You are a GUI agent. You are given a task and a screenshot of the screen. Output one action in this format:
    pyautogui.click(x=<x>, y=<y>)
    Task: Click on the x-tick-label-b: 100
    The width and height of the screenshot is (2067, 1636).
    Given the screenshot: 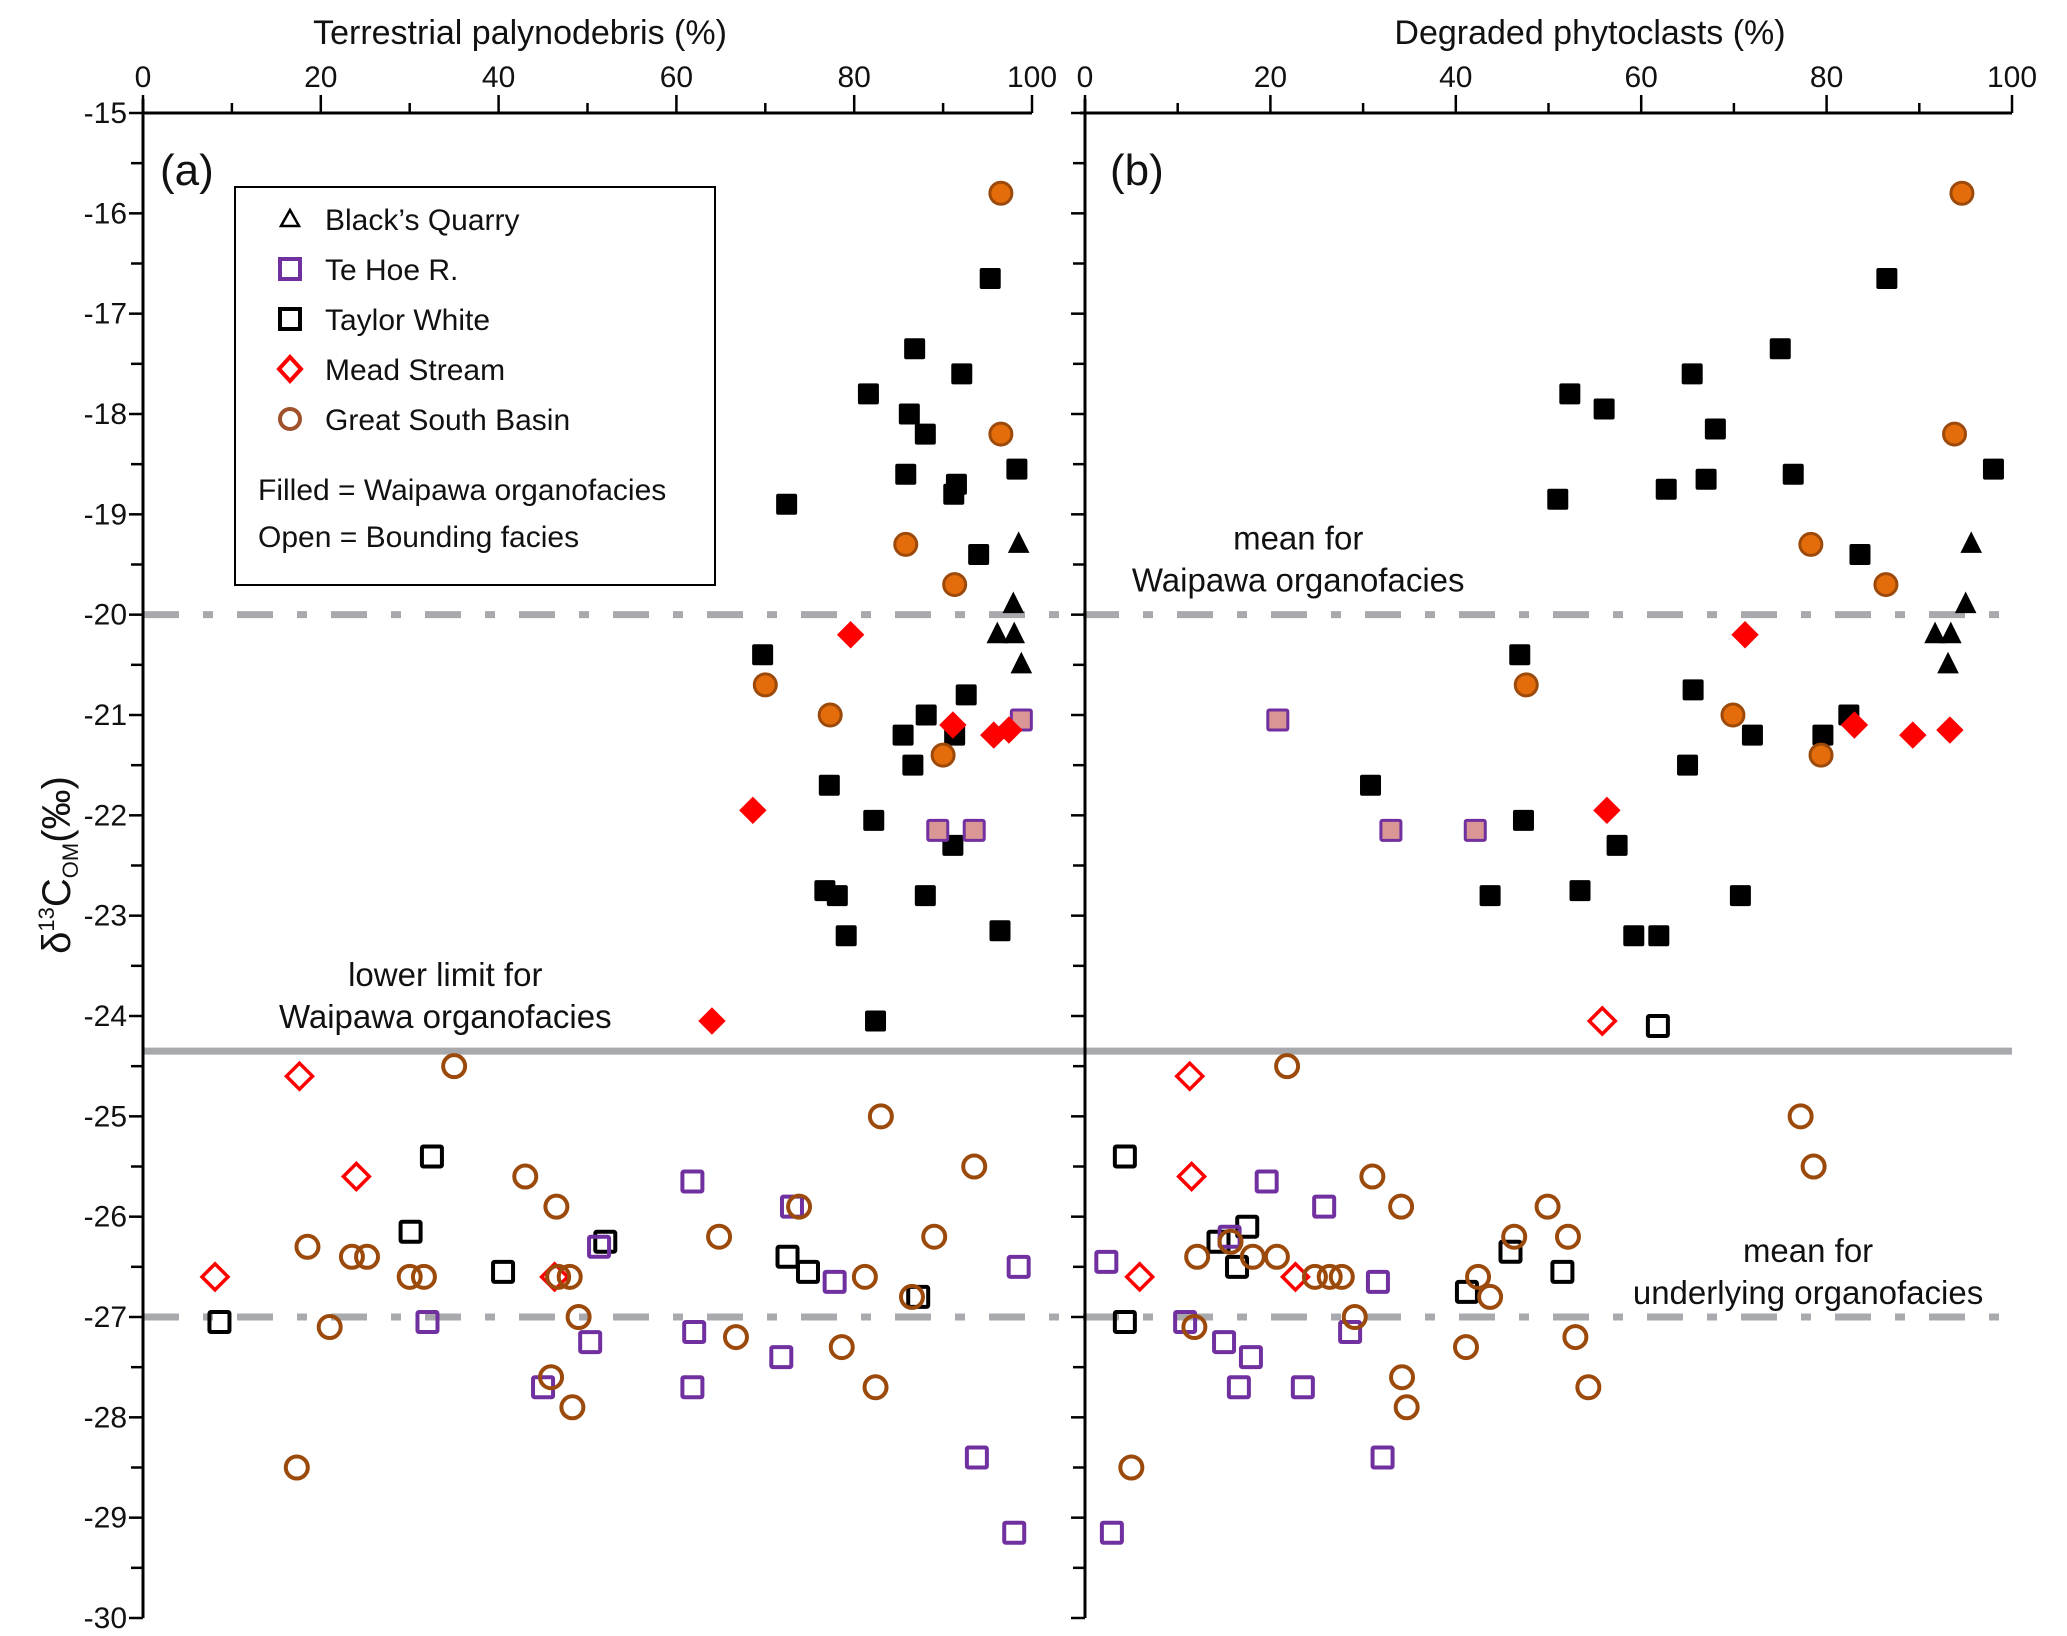 What is the action you would take?
    pyautogui.click(x=2012, y=77)
    